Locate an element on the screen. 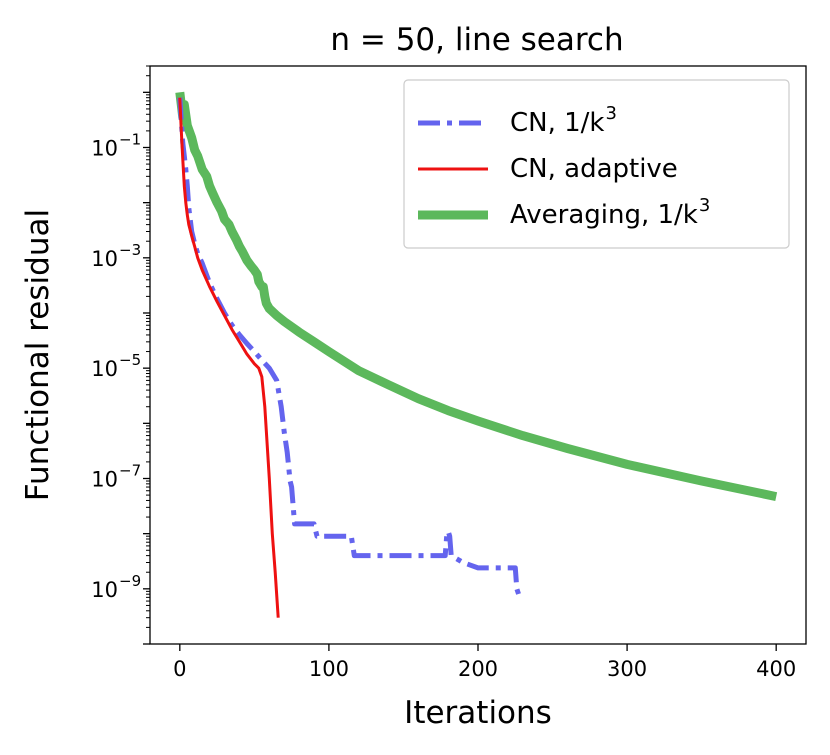  y-tick-exponent: −7 is located at coordinates (130, 470).